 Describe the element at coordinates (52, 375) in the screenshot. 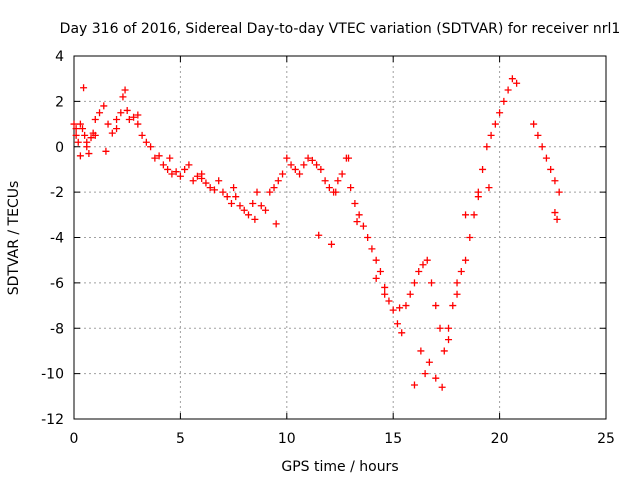

I see `y-tick-label: -10` at that location.